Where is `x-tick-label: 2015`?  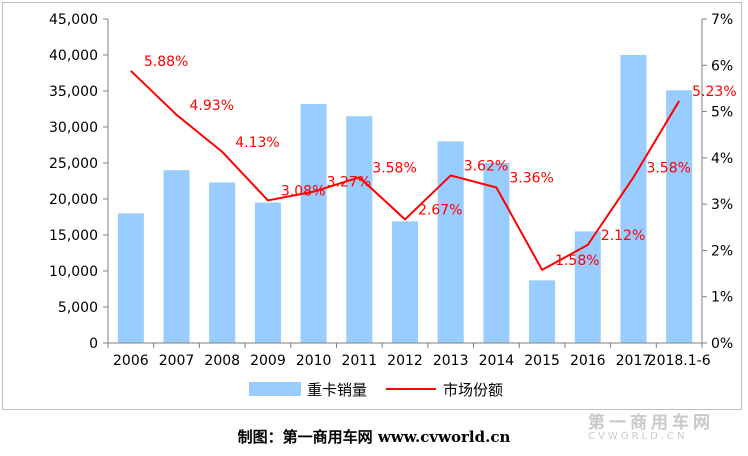 x-tick-label: 2015 is located at coordinates (542, 361).